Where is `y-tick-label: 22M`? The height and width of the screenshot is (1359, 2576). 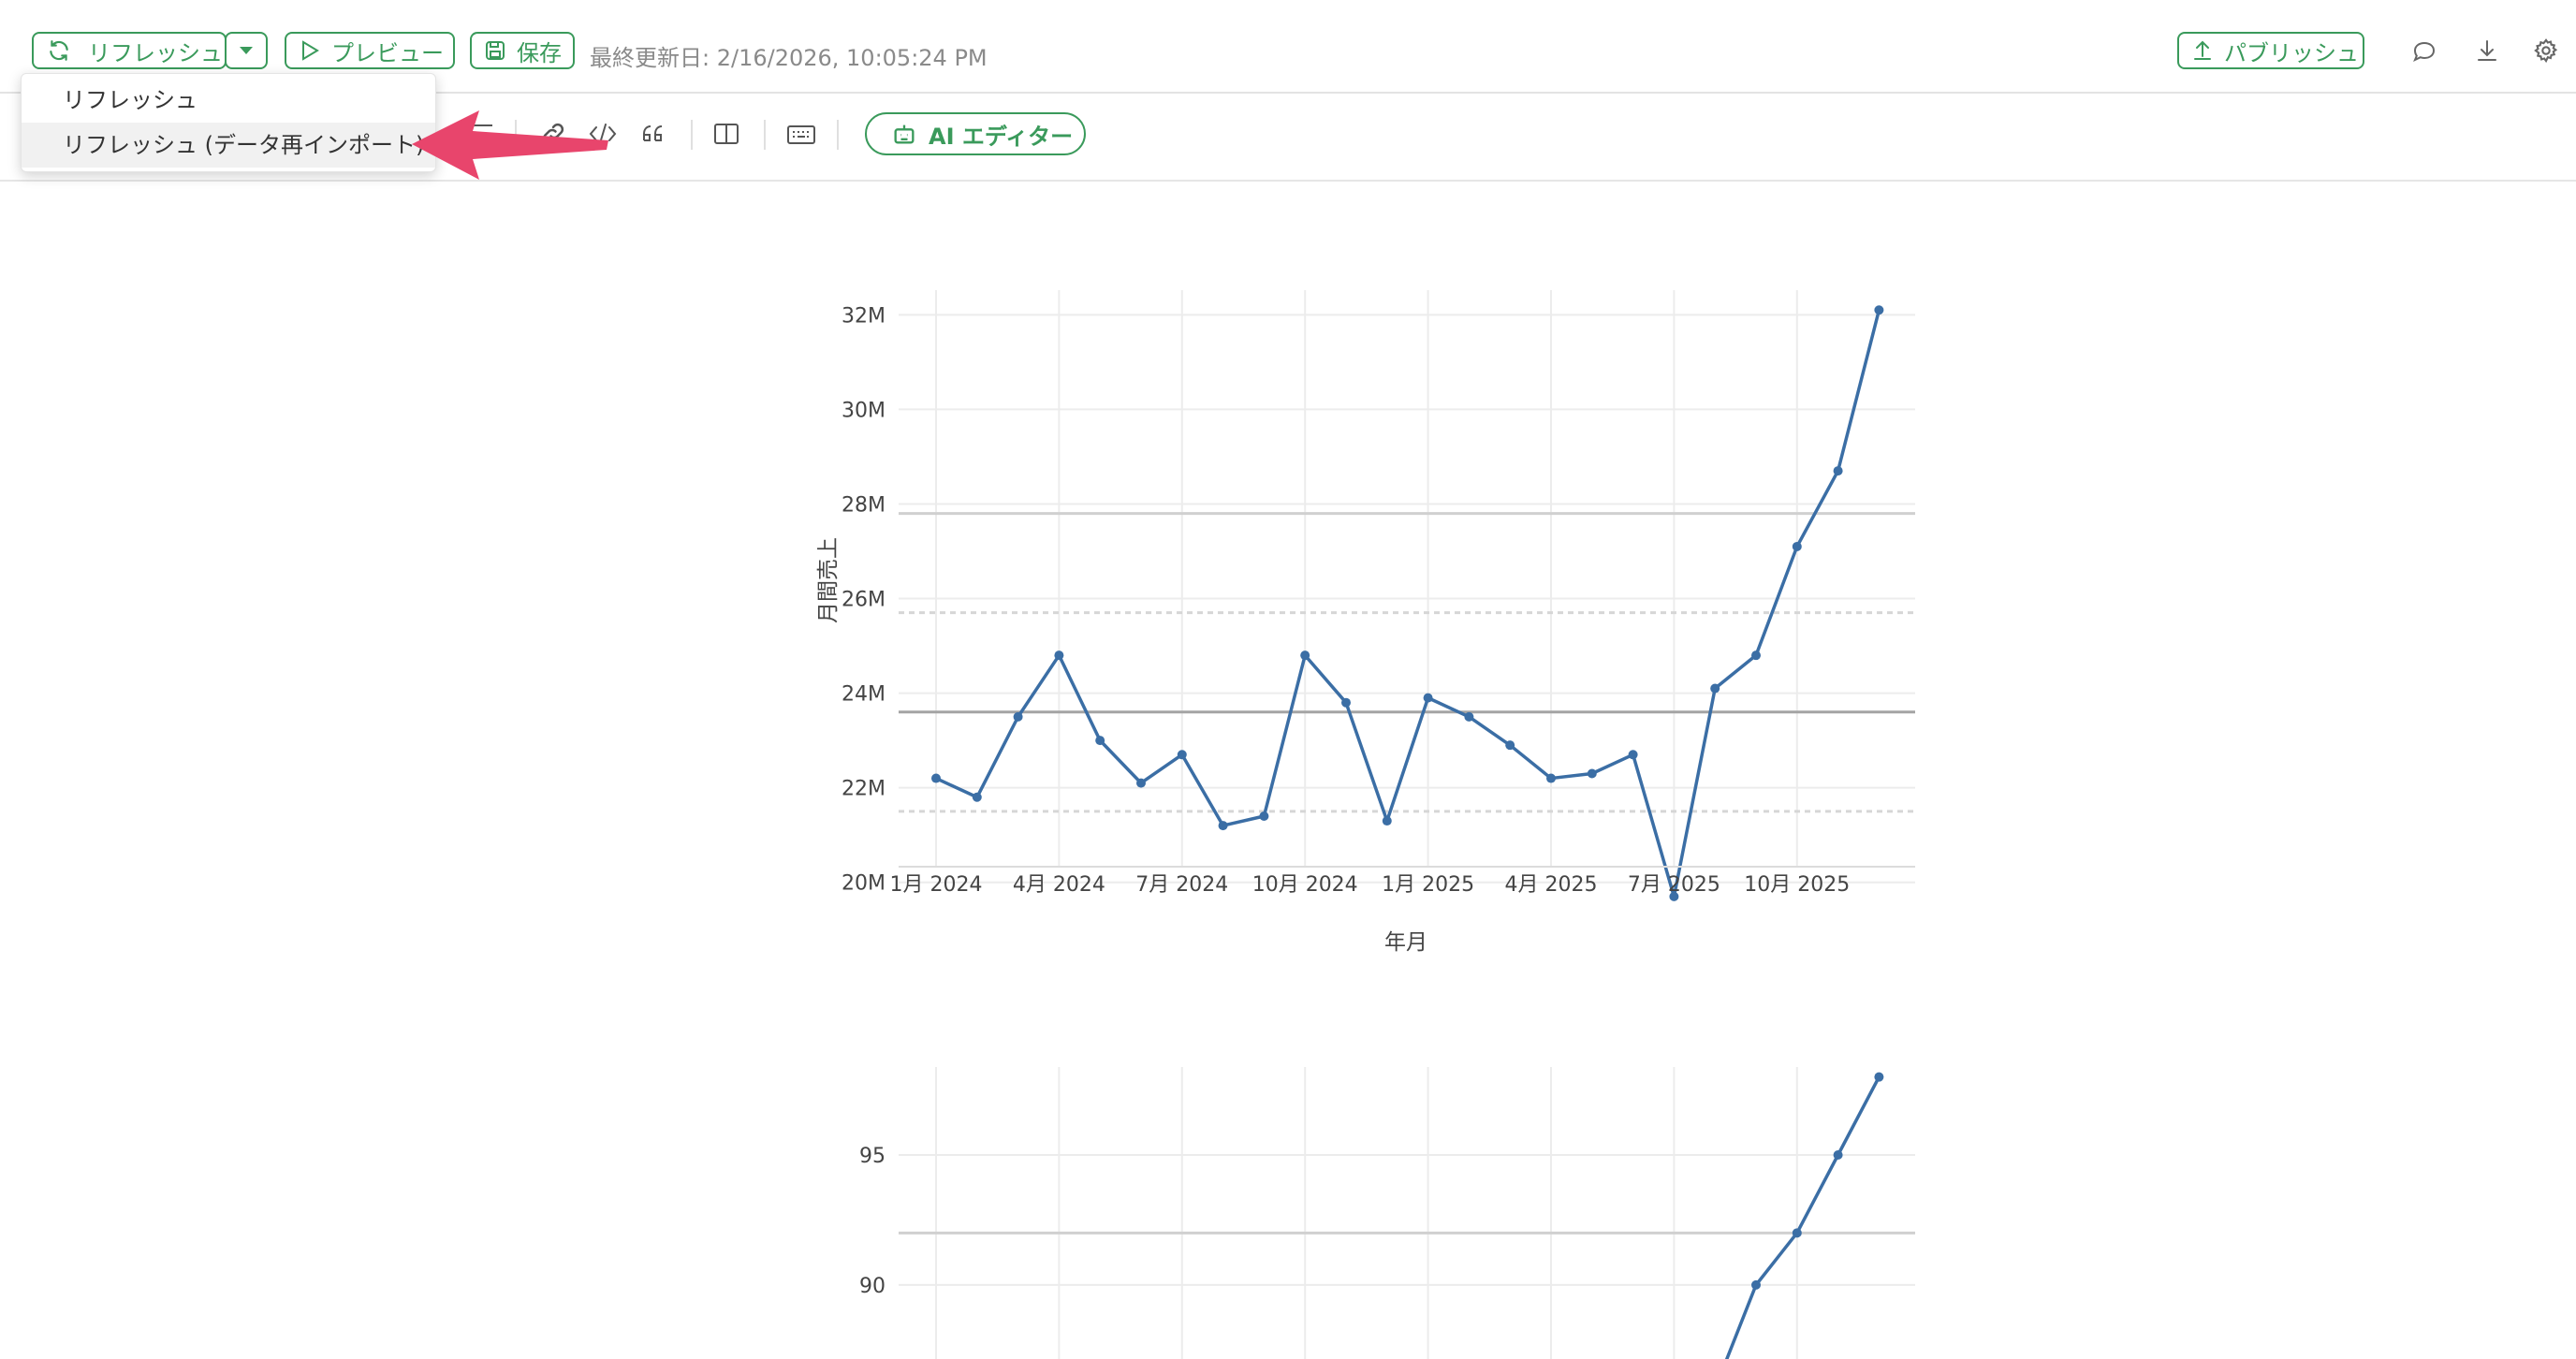 y-tick-label: 22M is located at coordinates (864, 789).